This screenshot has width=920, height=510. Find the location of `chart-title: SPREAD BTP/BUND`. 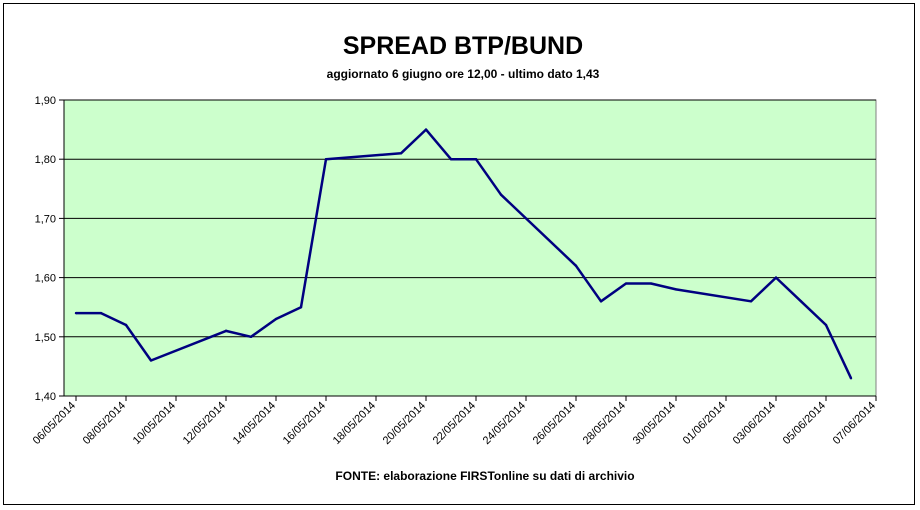

chart-title: SPREAD BTP/BUND is located at coordinates (463, 46).